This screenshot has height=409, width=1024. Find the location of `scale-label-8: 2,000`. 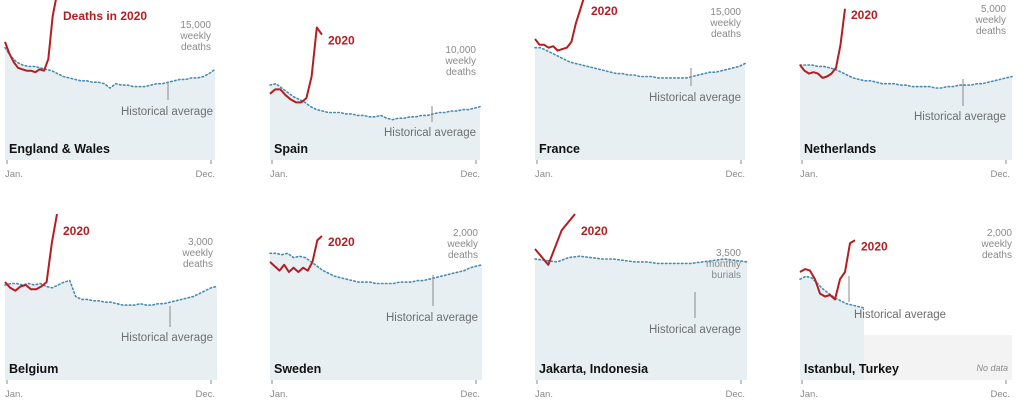

scale-label-8: 2,000 is located at coordinates (999, 233).